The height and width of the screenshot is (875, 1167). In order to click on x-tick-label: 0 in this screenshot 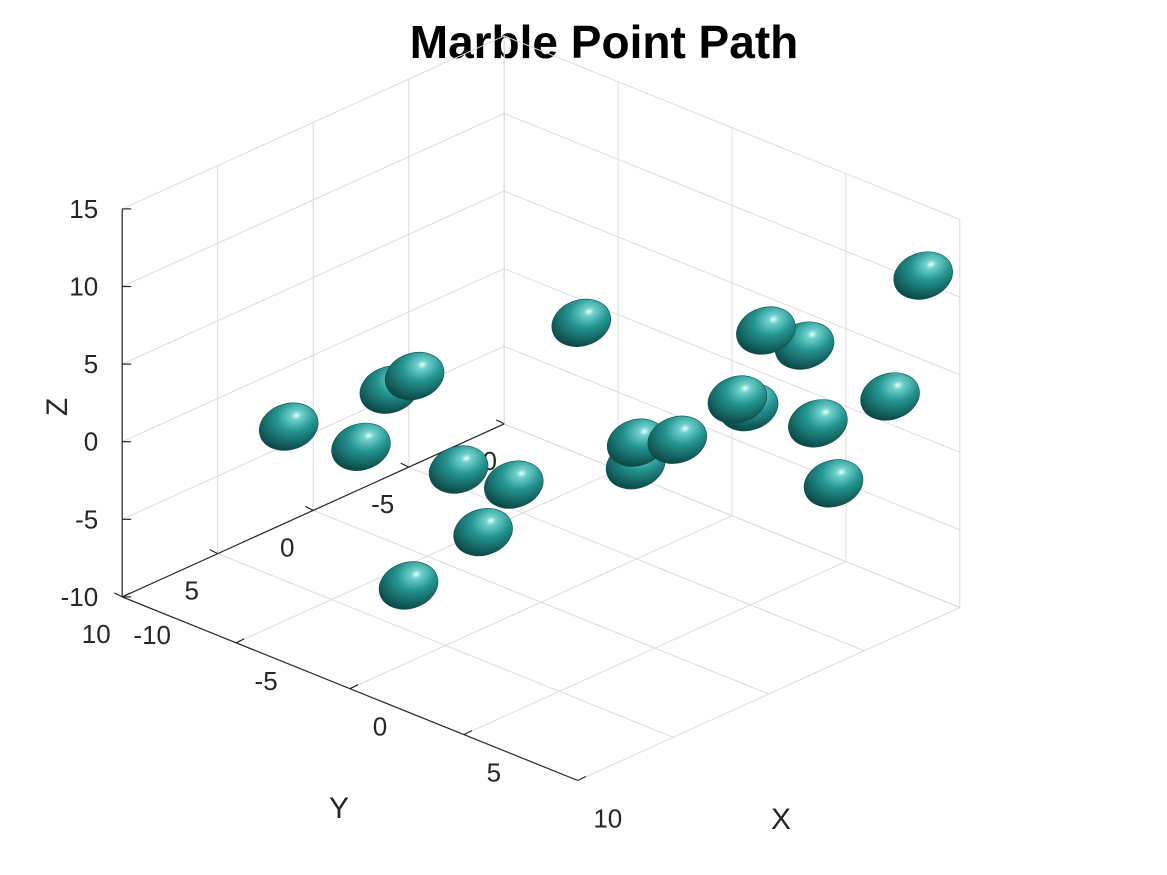, I will do `click(380, 727)`.